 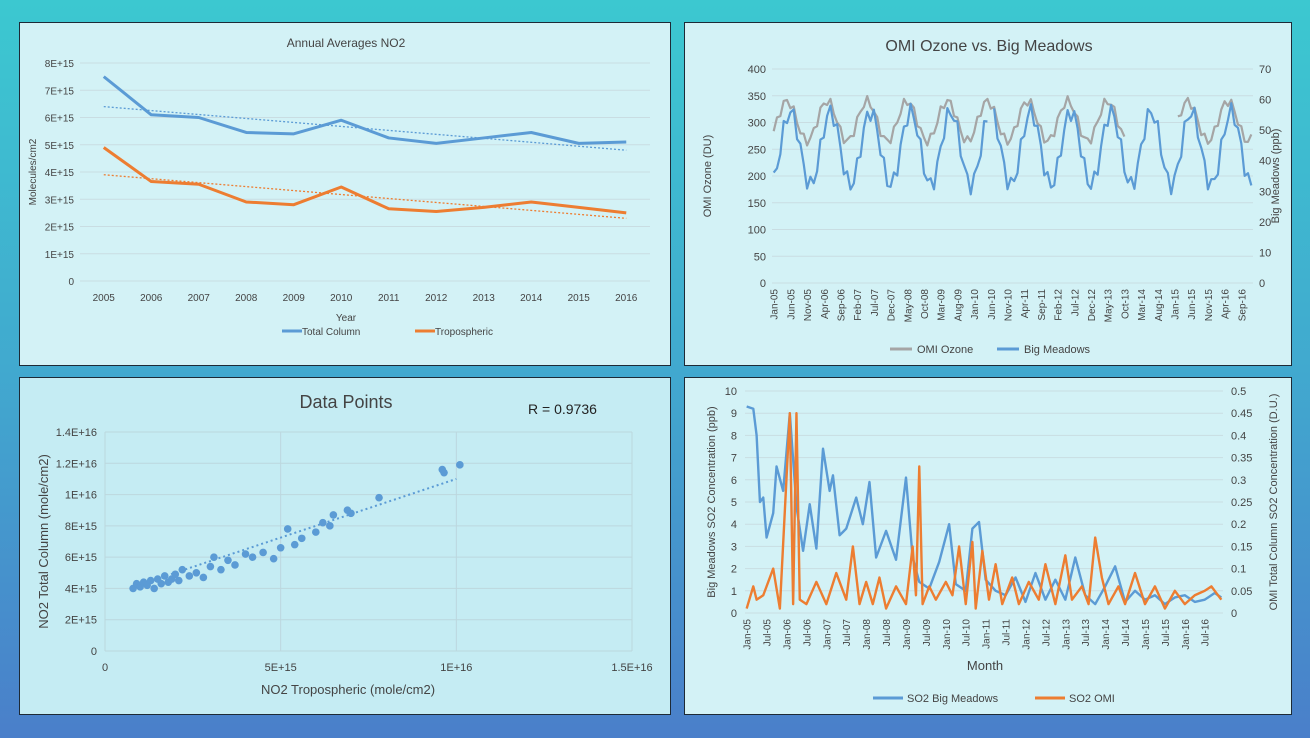 I want to click on x-tick-label: Jun-15, so click(x=1192, y=304).